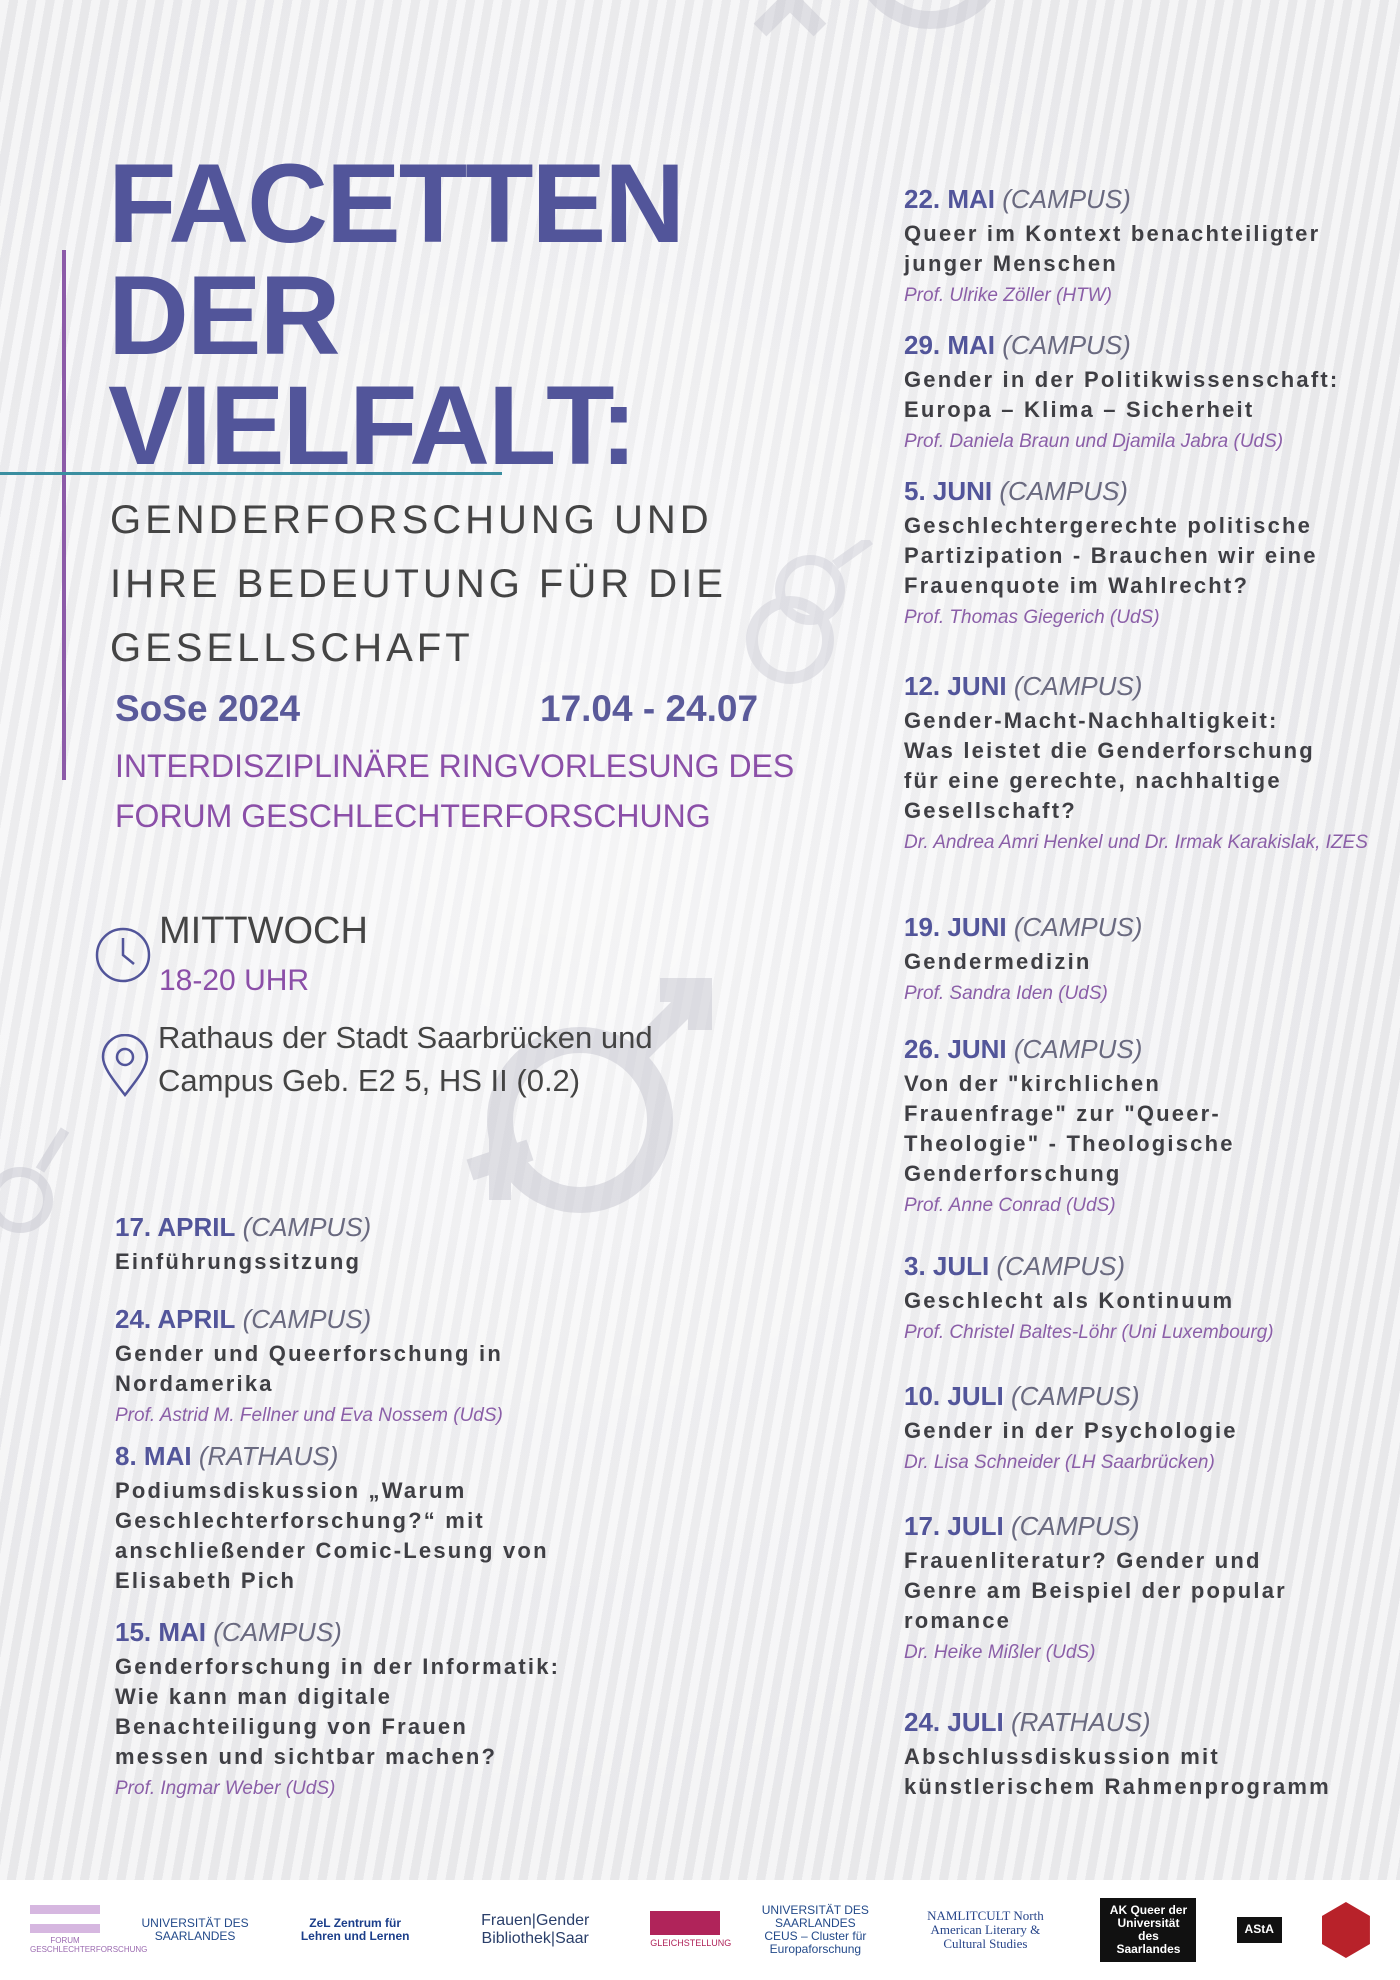  I want to click on event-date: 17. APRIL, so click(175, 1227).